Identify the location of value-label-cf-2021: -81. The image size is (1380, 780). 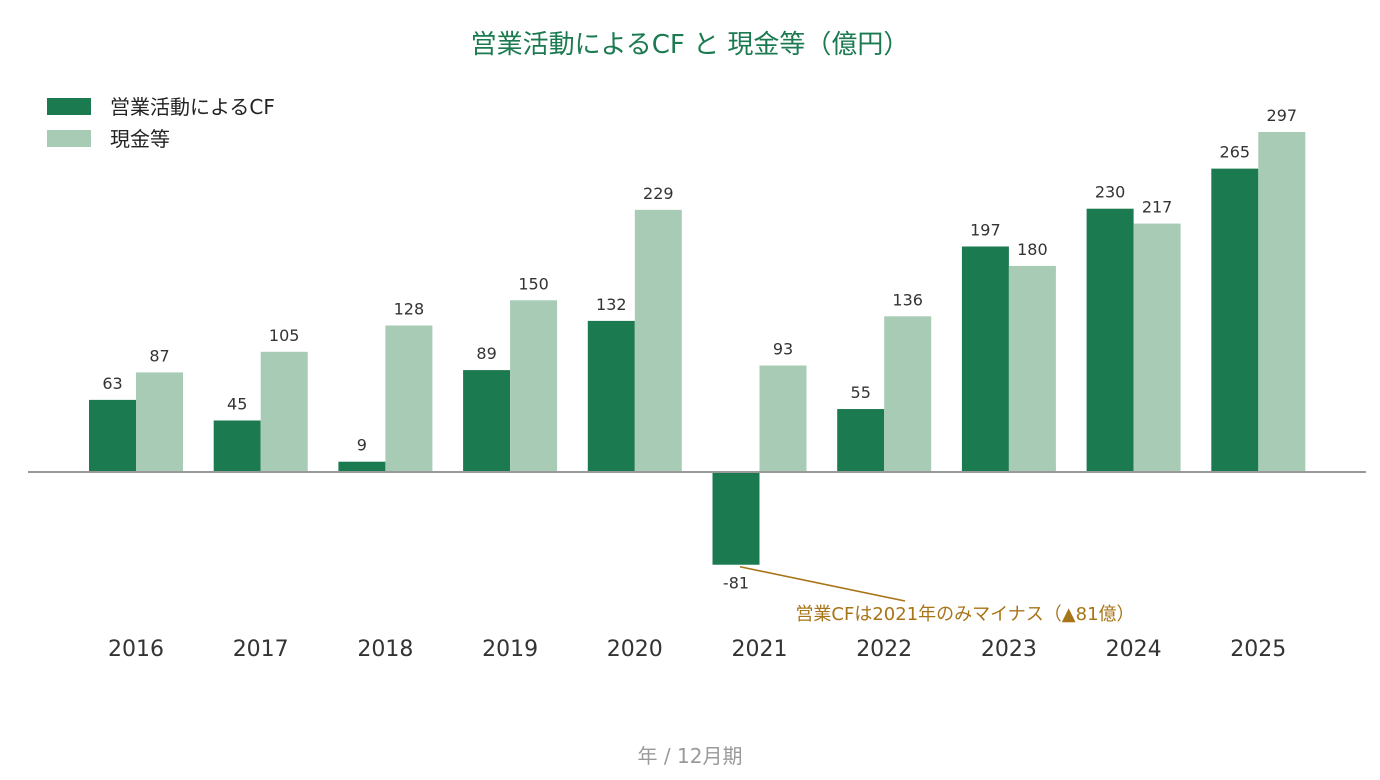
(736, 583).